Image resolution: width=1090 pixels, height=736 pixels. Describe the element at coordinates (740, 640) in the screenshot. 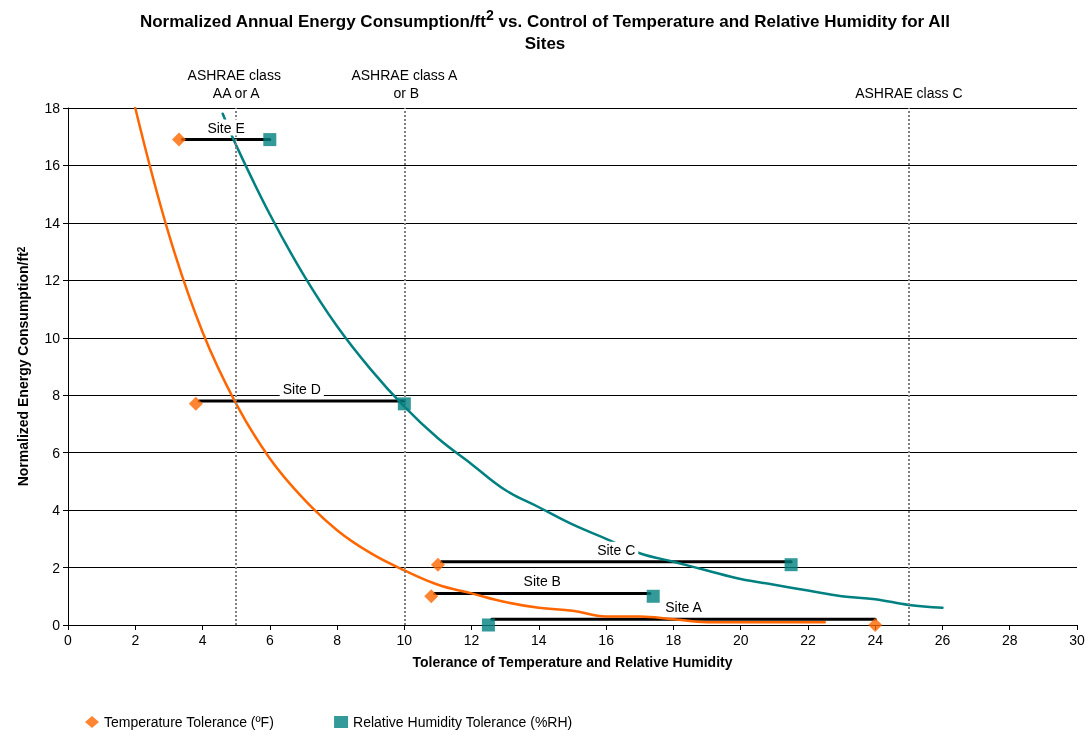

I see `x-tick-label: 20` at that location.